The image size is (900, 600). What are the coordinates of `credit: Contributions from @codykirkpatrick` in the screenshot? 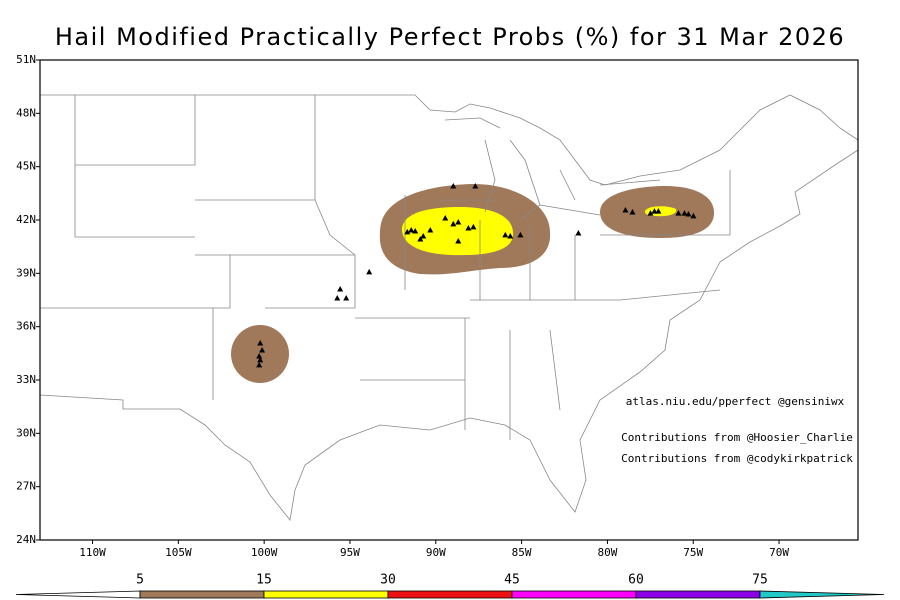 It's located at (737, 458).